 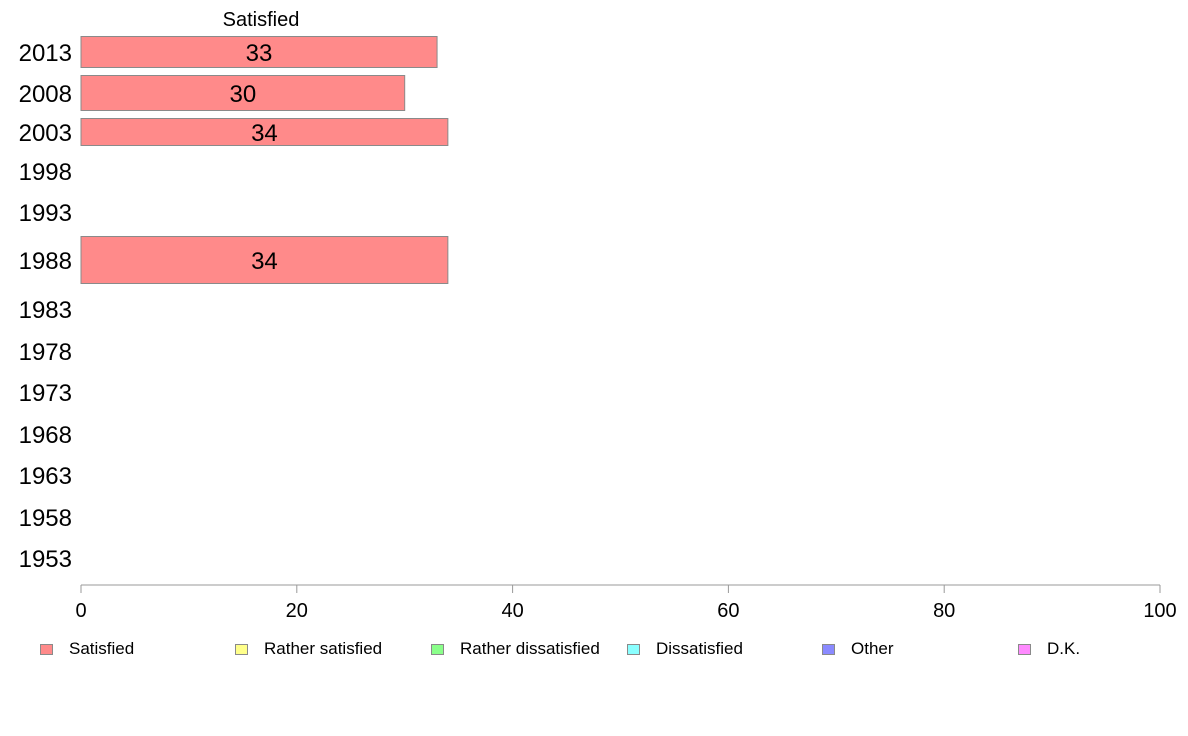 I want to click on legend-item-rather-dissatisfied: Rather dissatisfied, so click(x=515, y=649).